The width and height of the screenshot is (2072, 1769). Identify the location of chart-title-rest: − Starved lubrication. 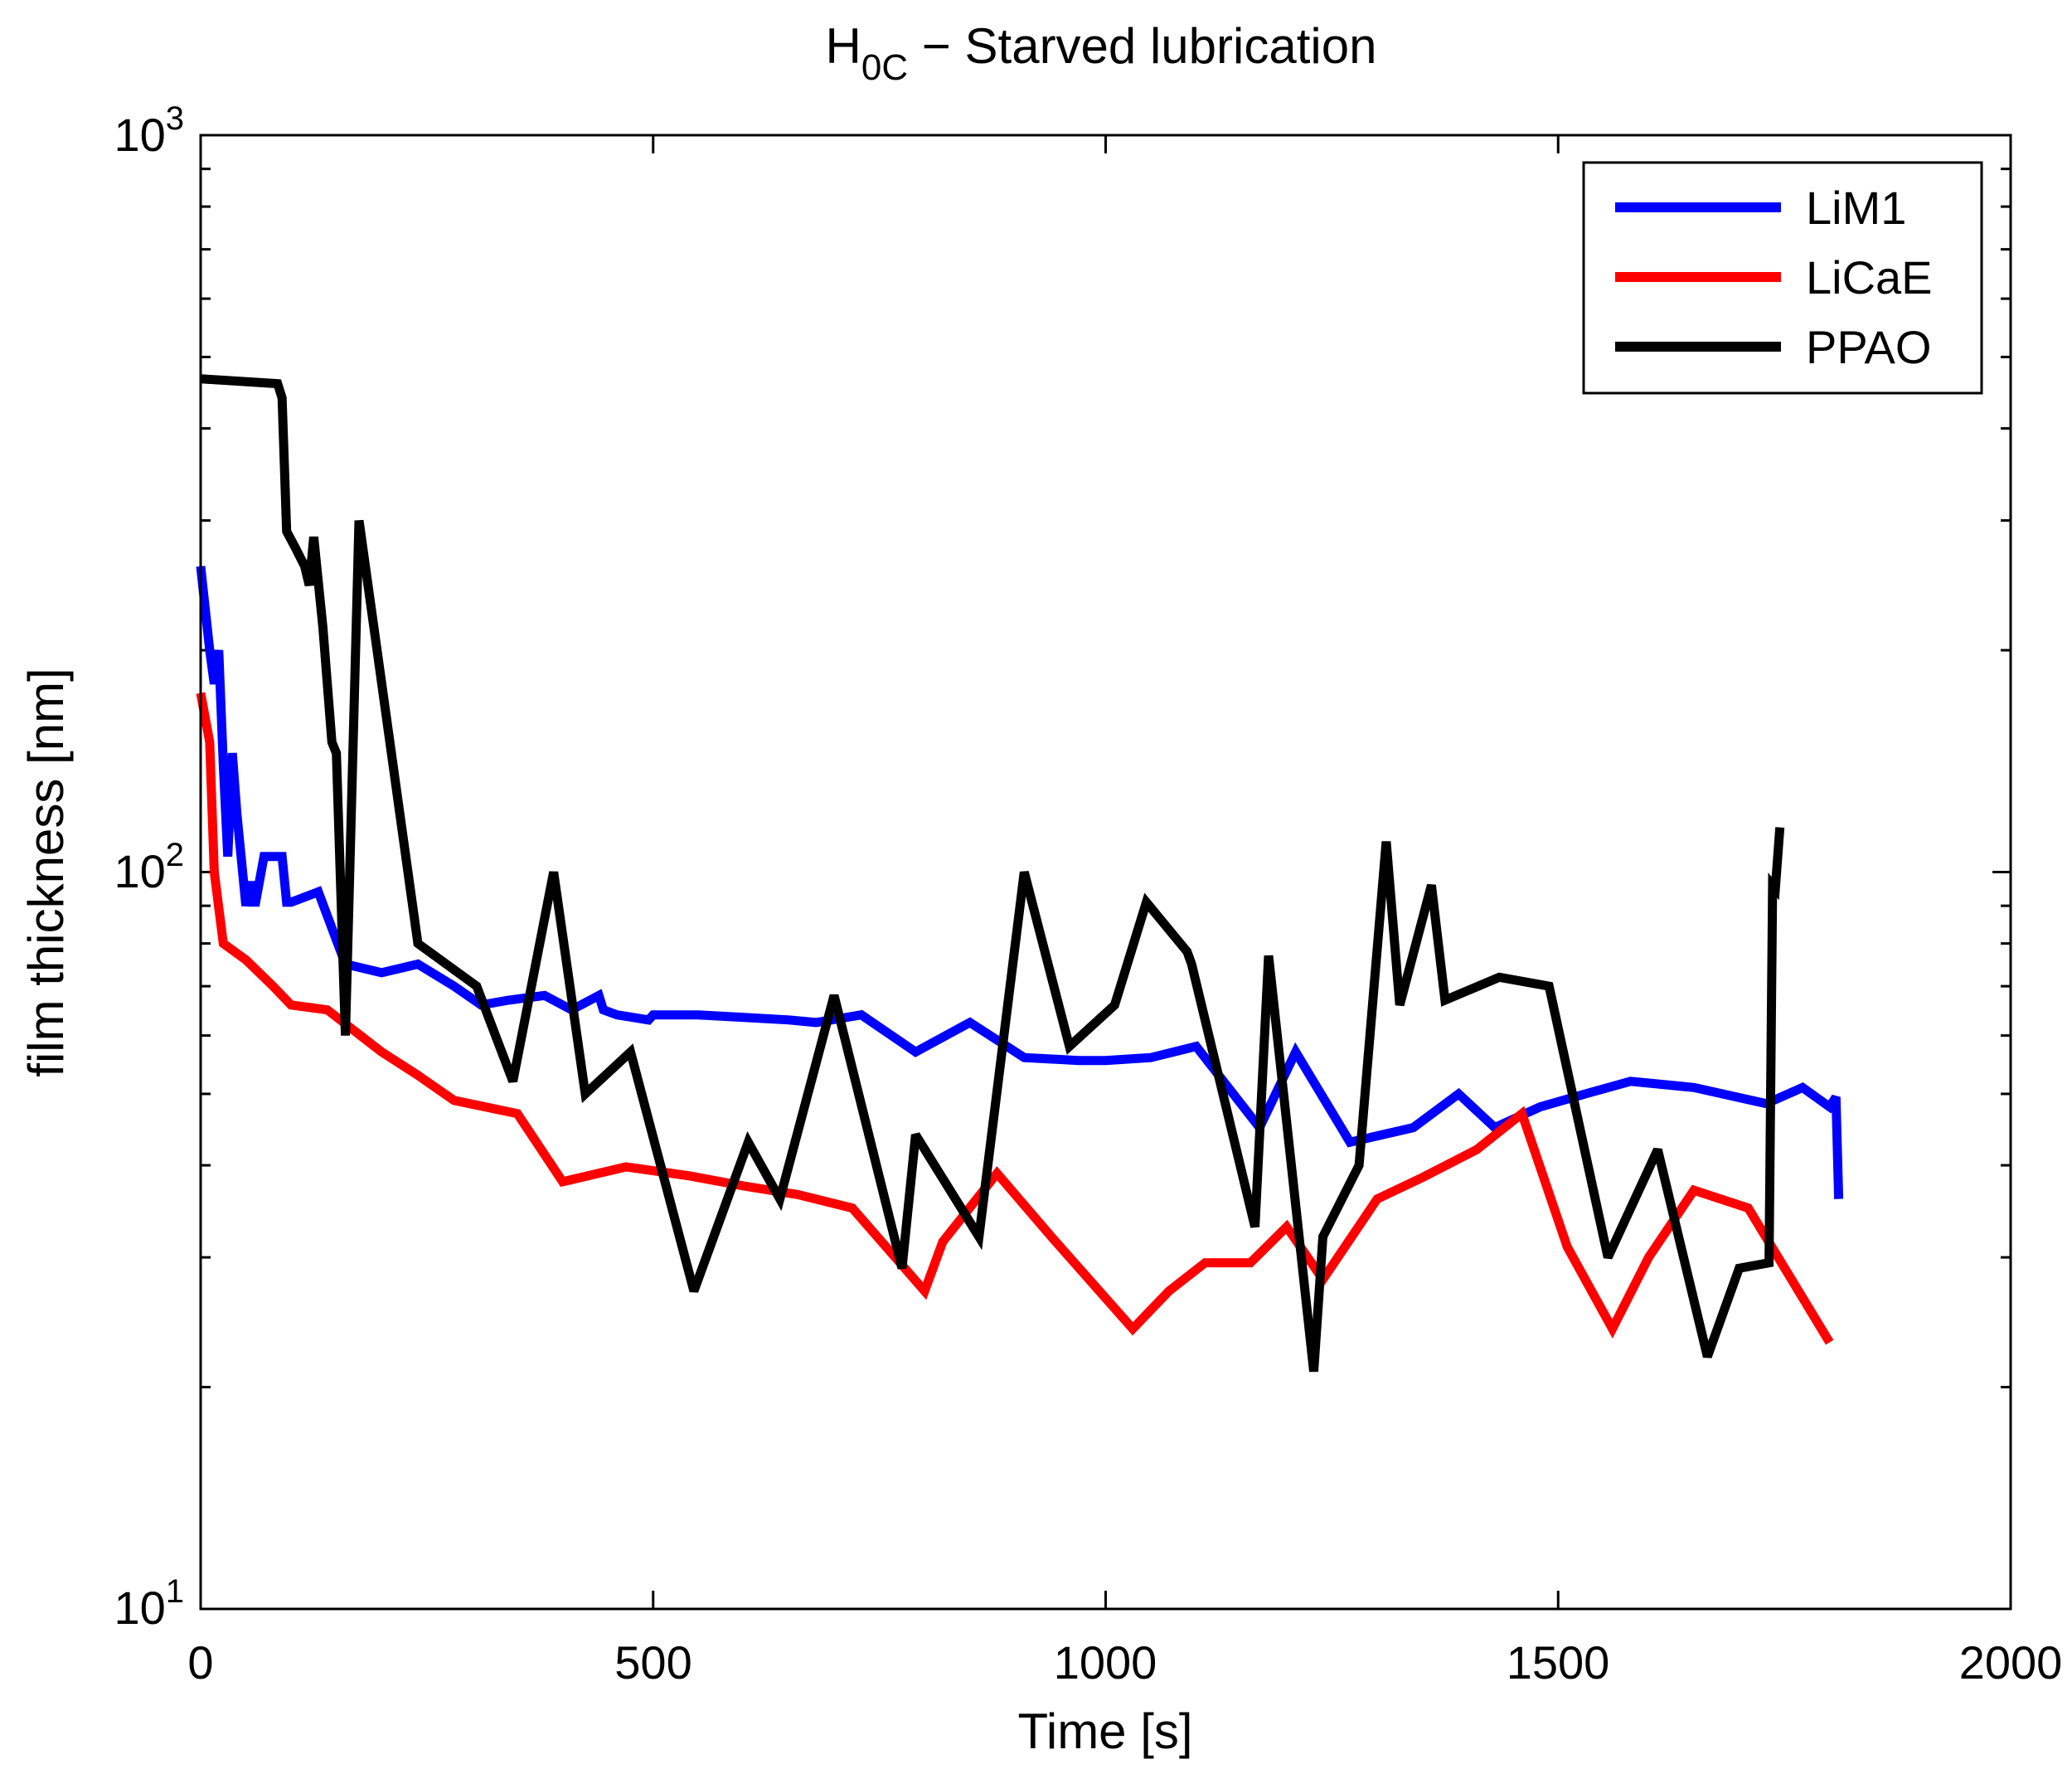
(1142, 46).